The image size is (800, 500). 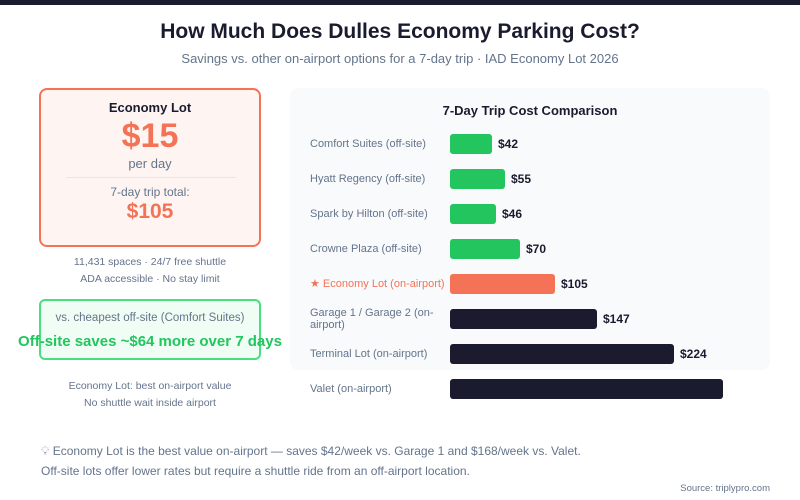 What do you see at coordinates (150, 318) in the screenshot?
I see `comparison-label: vs. cheapest off-site (Comfort Suites)` at bounding box center [150, 318].